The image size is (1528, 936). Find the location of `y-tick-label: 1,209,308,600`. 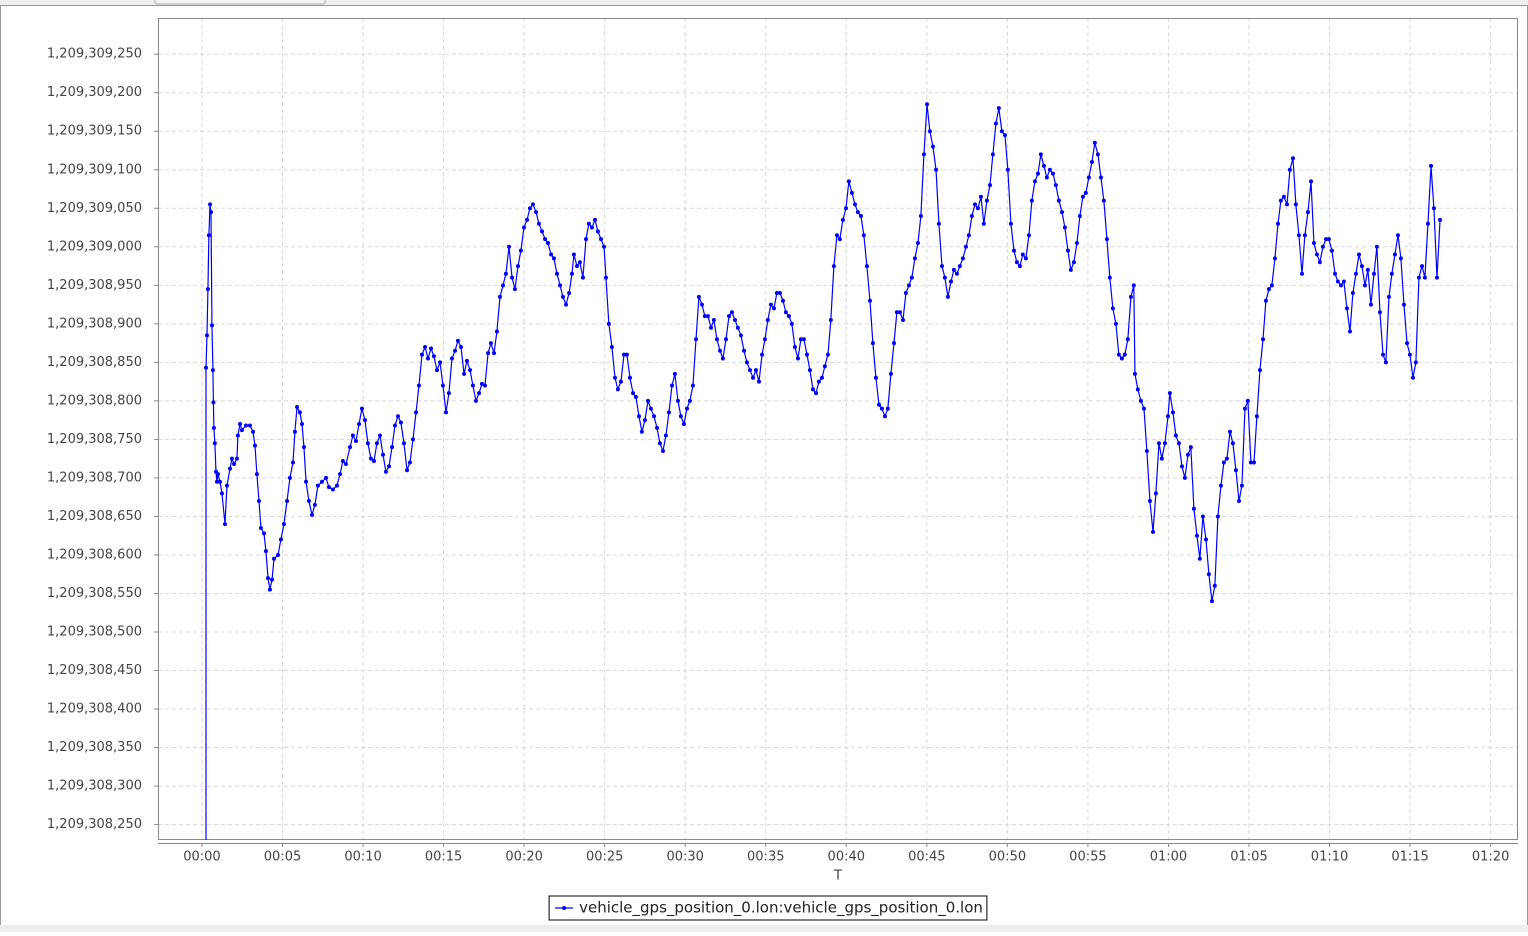

y-tick-label: 1,209,308,600 is located at coordinates (94, 554).